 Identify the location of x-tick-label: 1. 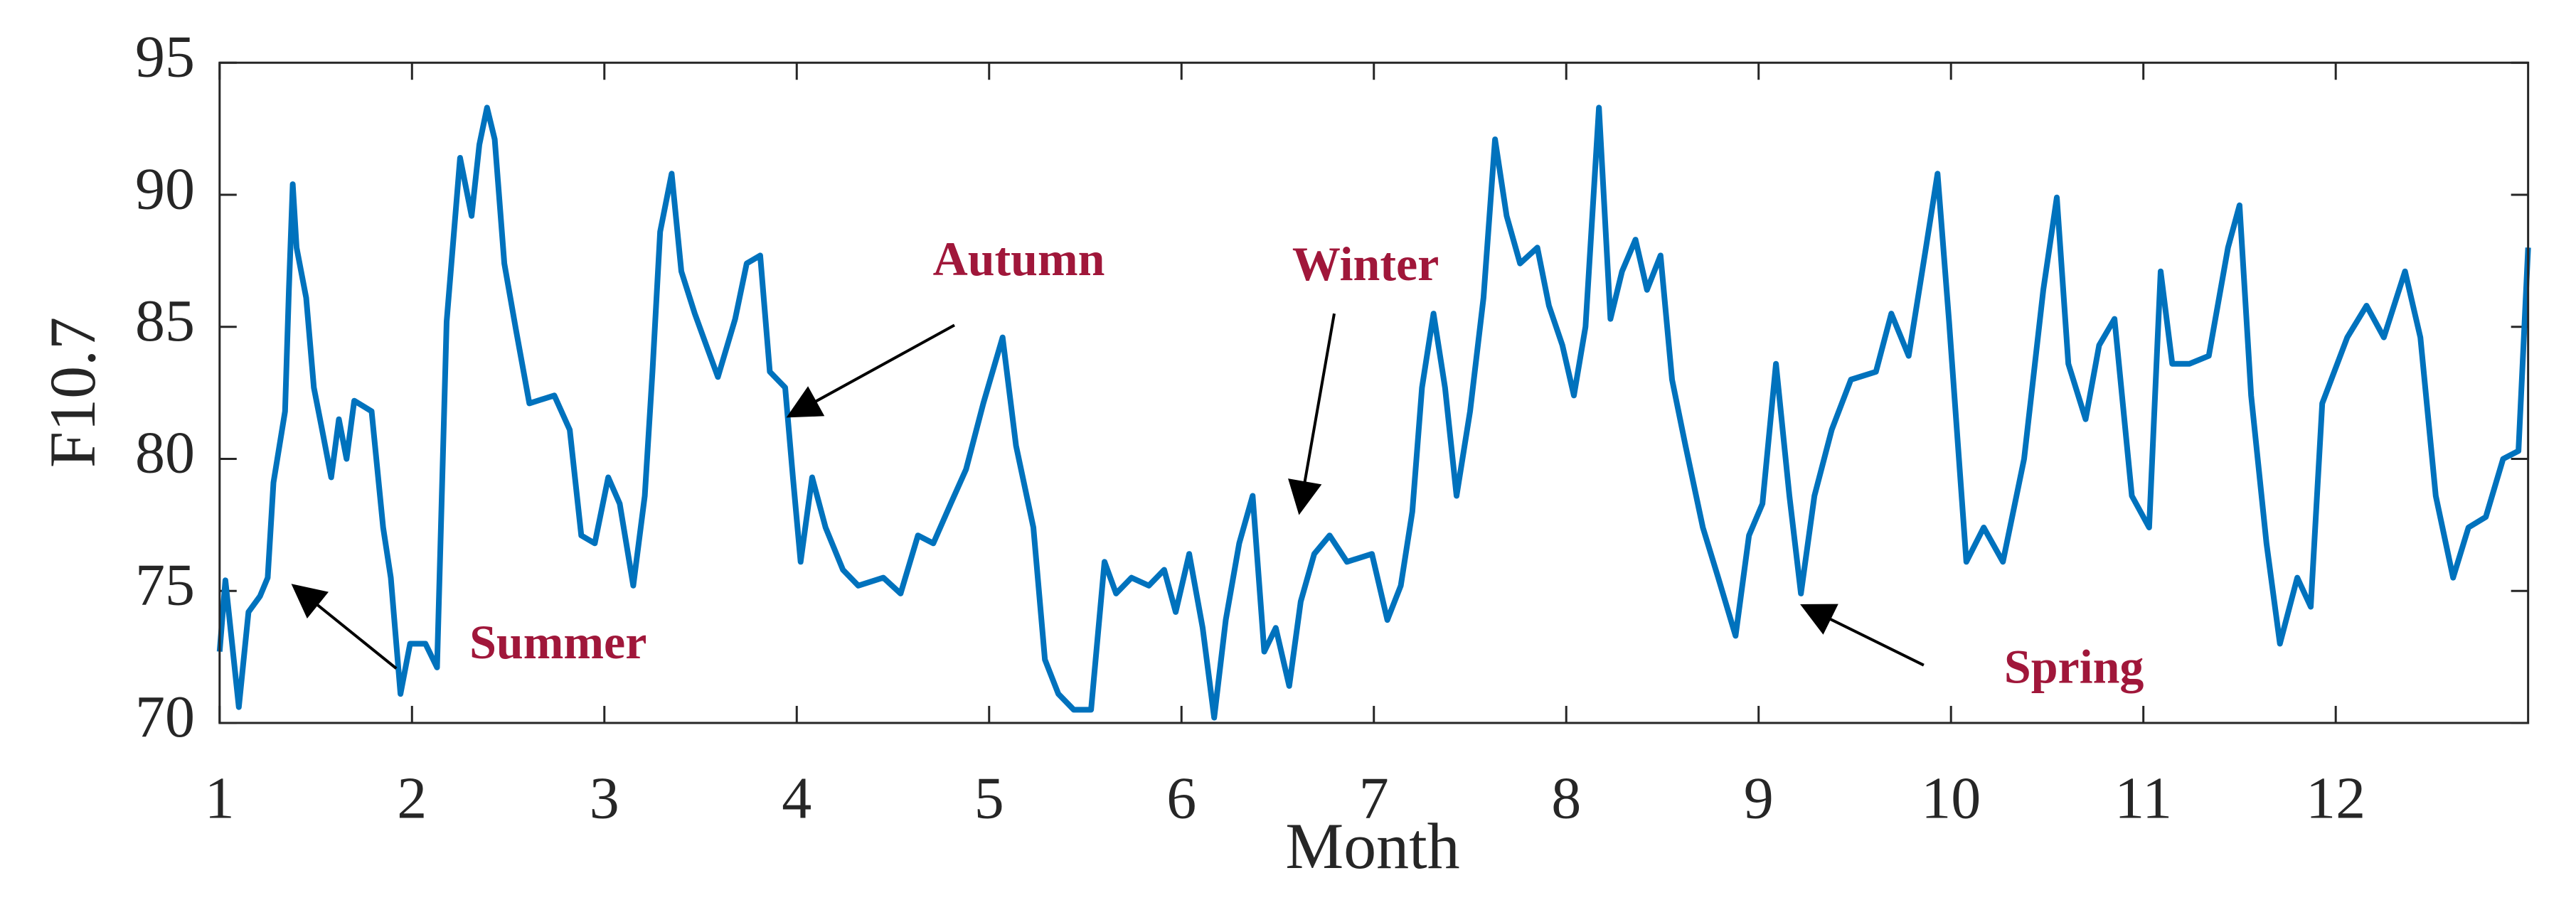
(220, 798).